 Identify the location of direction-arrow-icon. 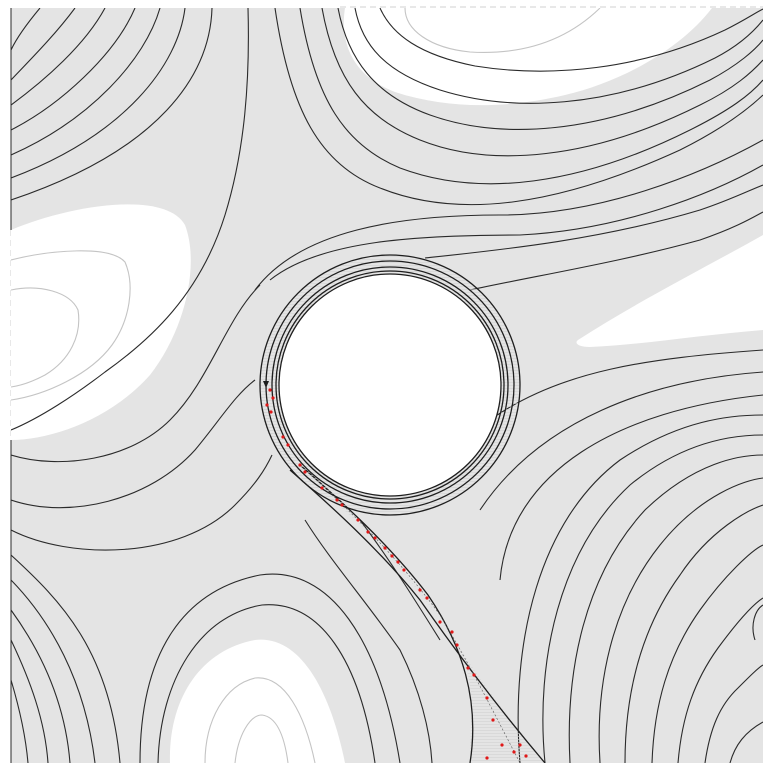
(266, 384).